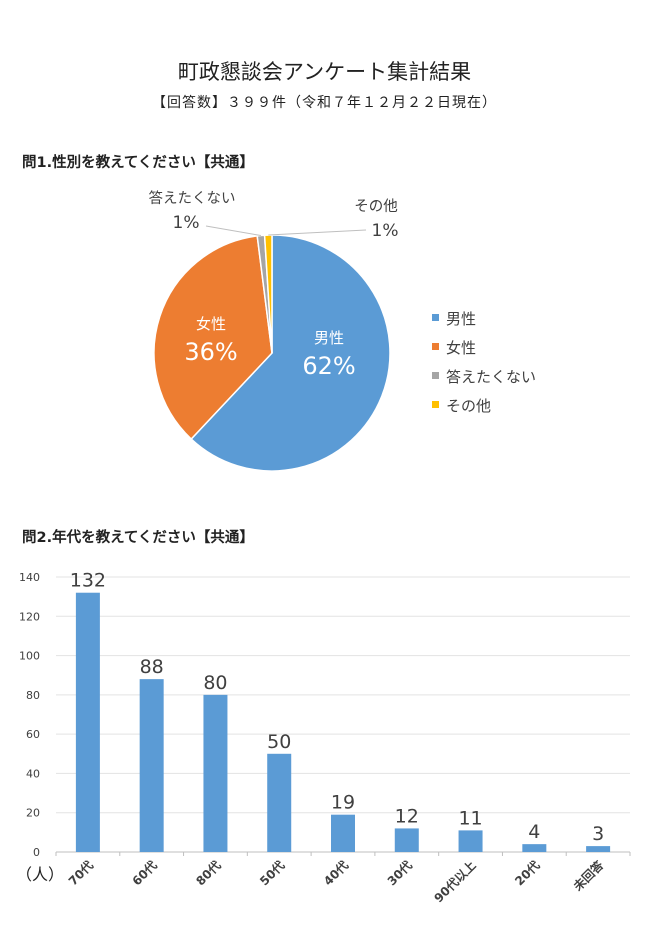  What do you see at coordinates (186, 223) in the screenshot?
I see `pie-percent-2: 1%` at bounding box center [186, 223].